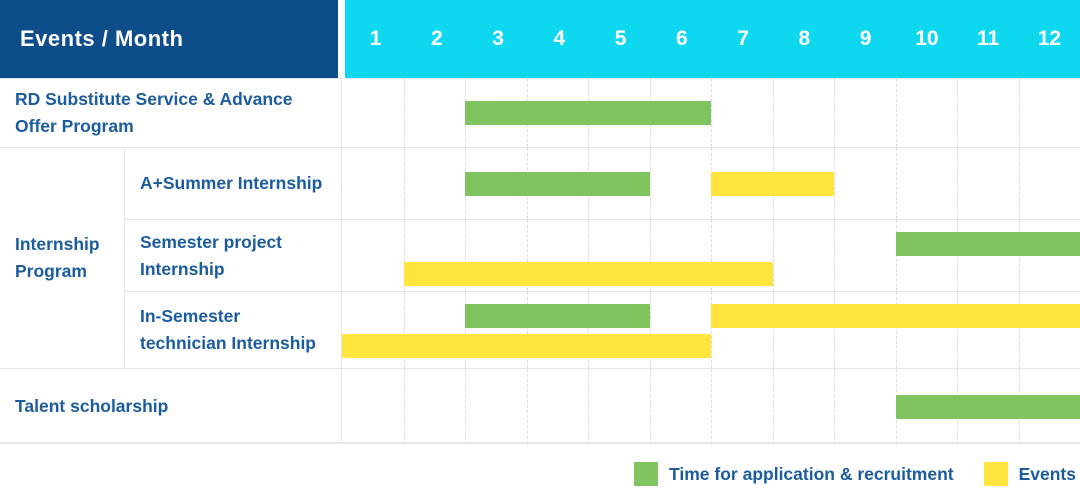  What do you see at coordinates (743, 38) in the screenshot?
I see `month-label: 7` at bounding box center [743, 38].